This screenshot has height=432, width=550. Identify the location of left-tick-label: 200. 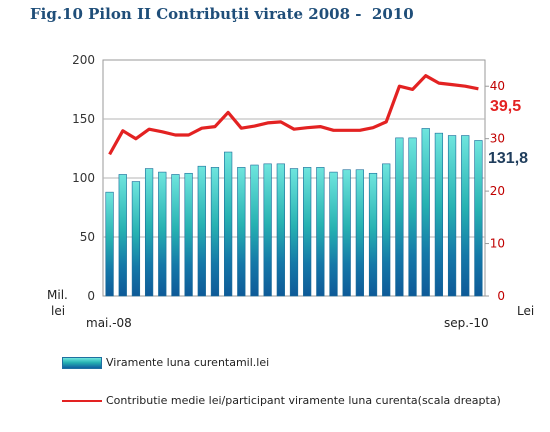
(83, 60).